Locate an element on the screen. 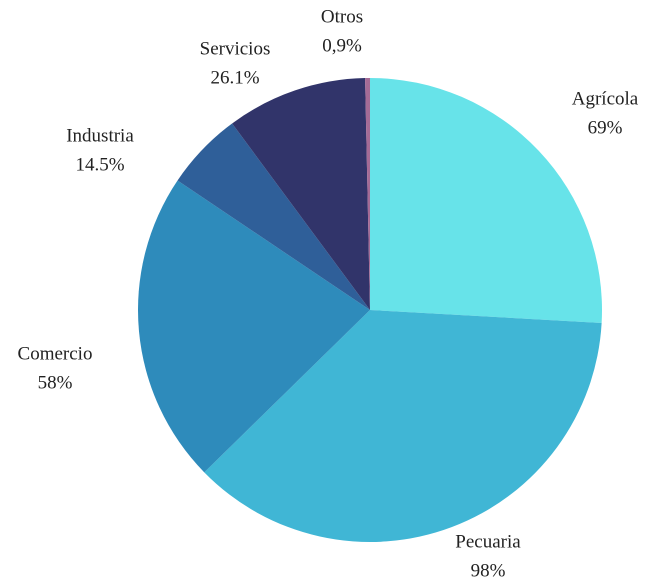  slice-label: Industria is located at coordinates (100, 135).